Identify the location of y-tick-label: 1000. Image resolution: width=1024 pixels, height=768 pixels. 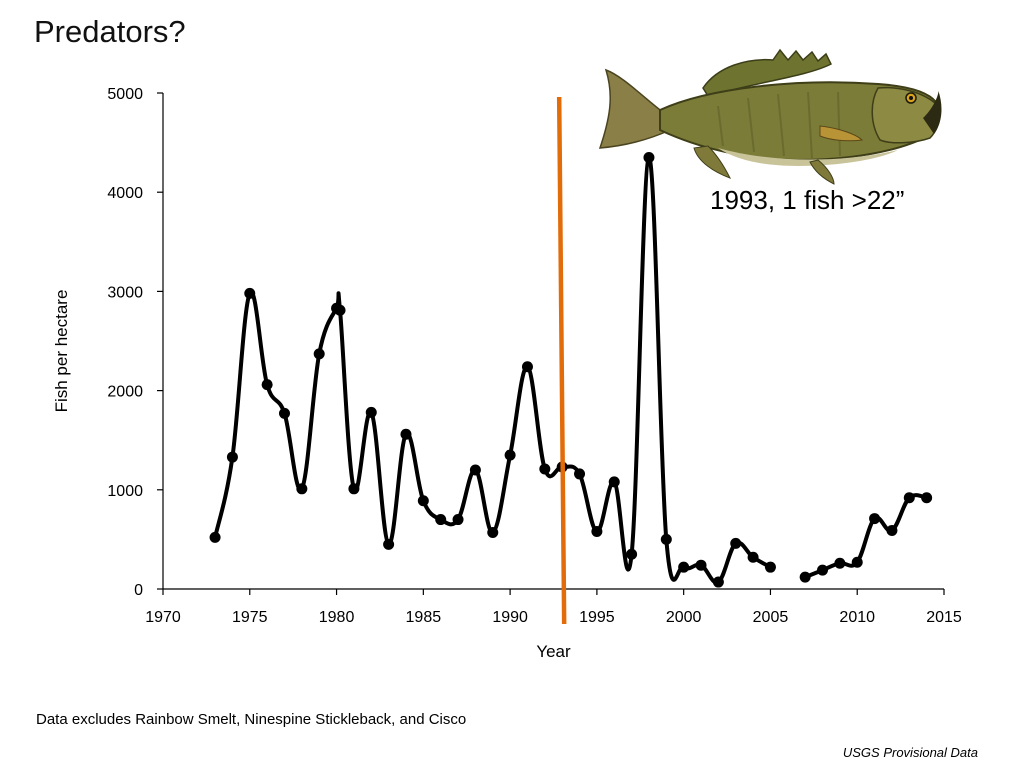
(125, 491).